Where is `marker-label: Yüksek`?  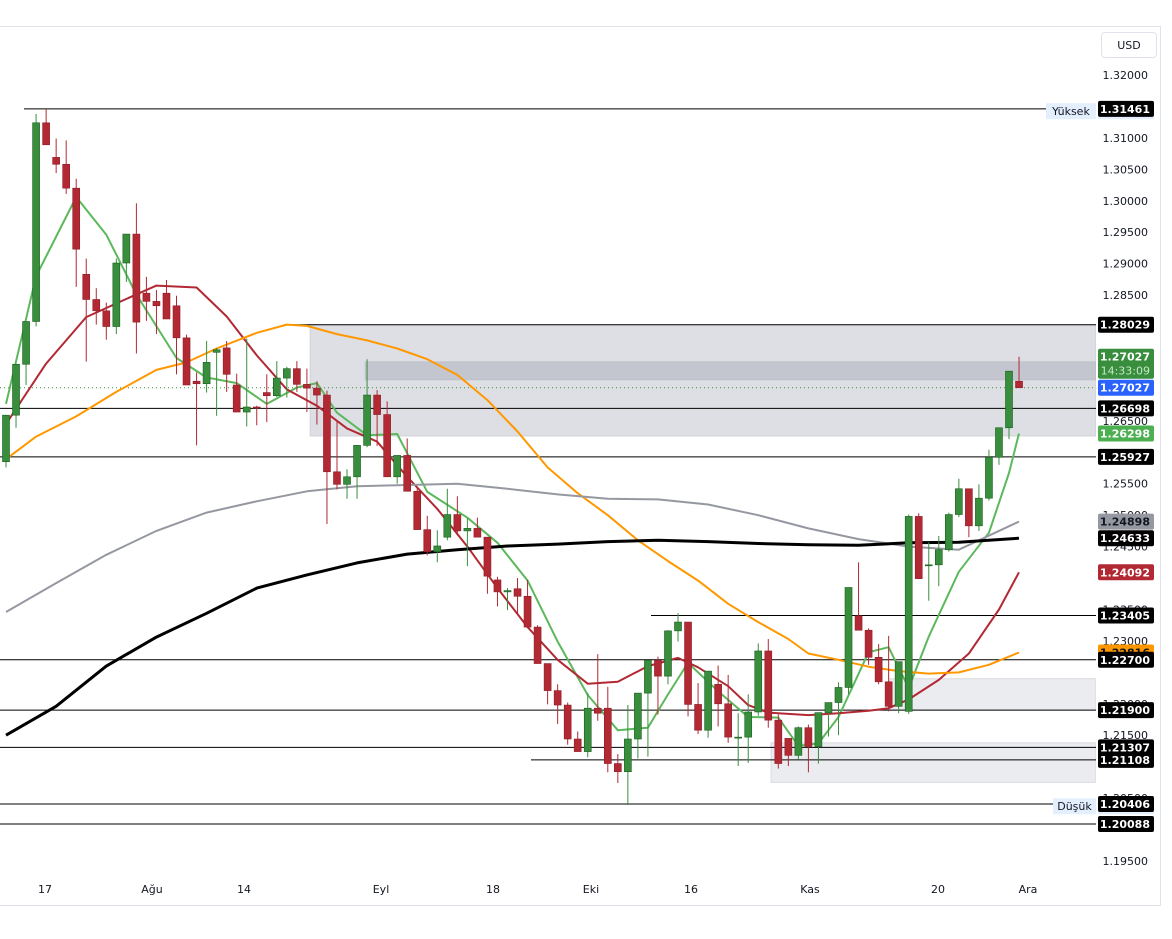 marker-label: Yüksek is located at coordinates (1070, 111).